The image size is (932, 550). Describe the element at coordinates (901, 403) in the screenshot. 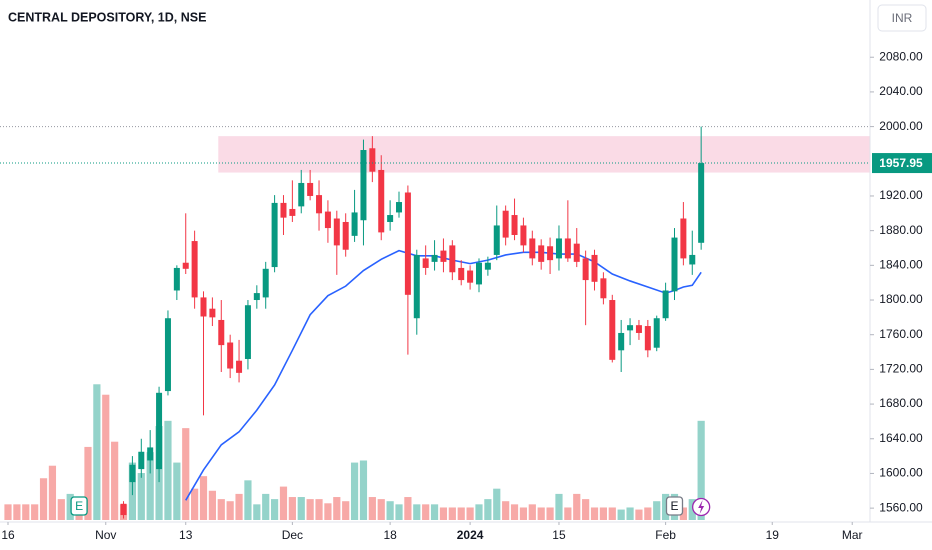

I see `y-tick-label: 1680.00` at that location.